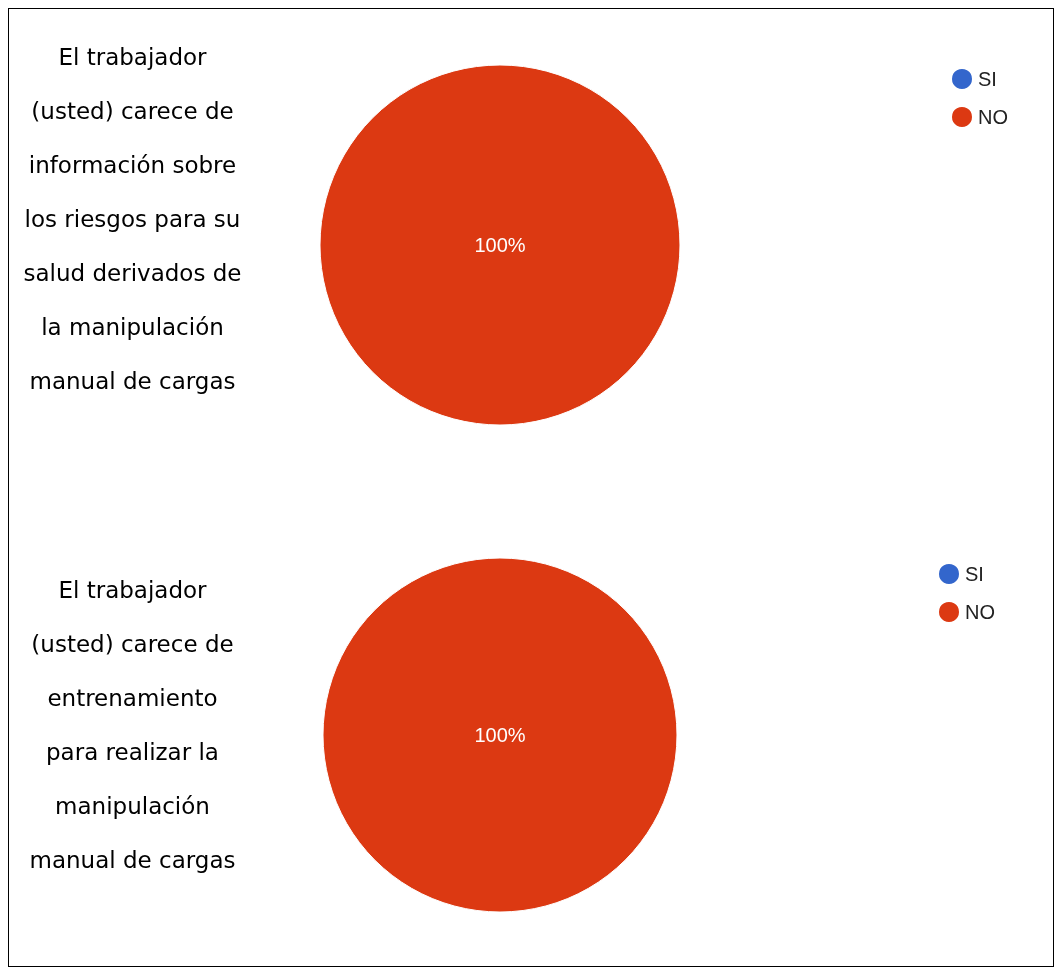 The height and width of the screenshot is (967, 1054). Describe the element at coordinates (132, 725) in the screenshot. I see `chart-title: El trabajador (usted) carece de entrenamiento para realizar la manipulación manual de cargas` at that location.